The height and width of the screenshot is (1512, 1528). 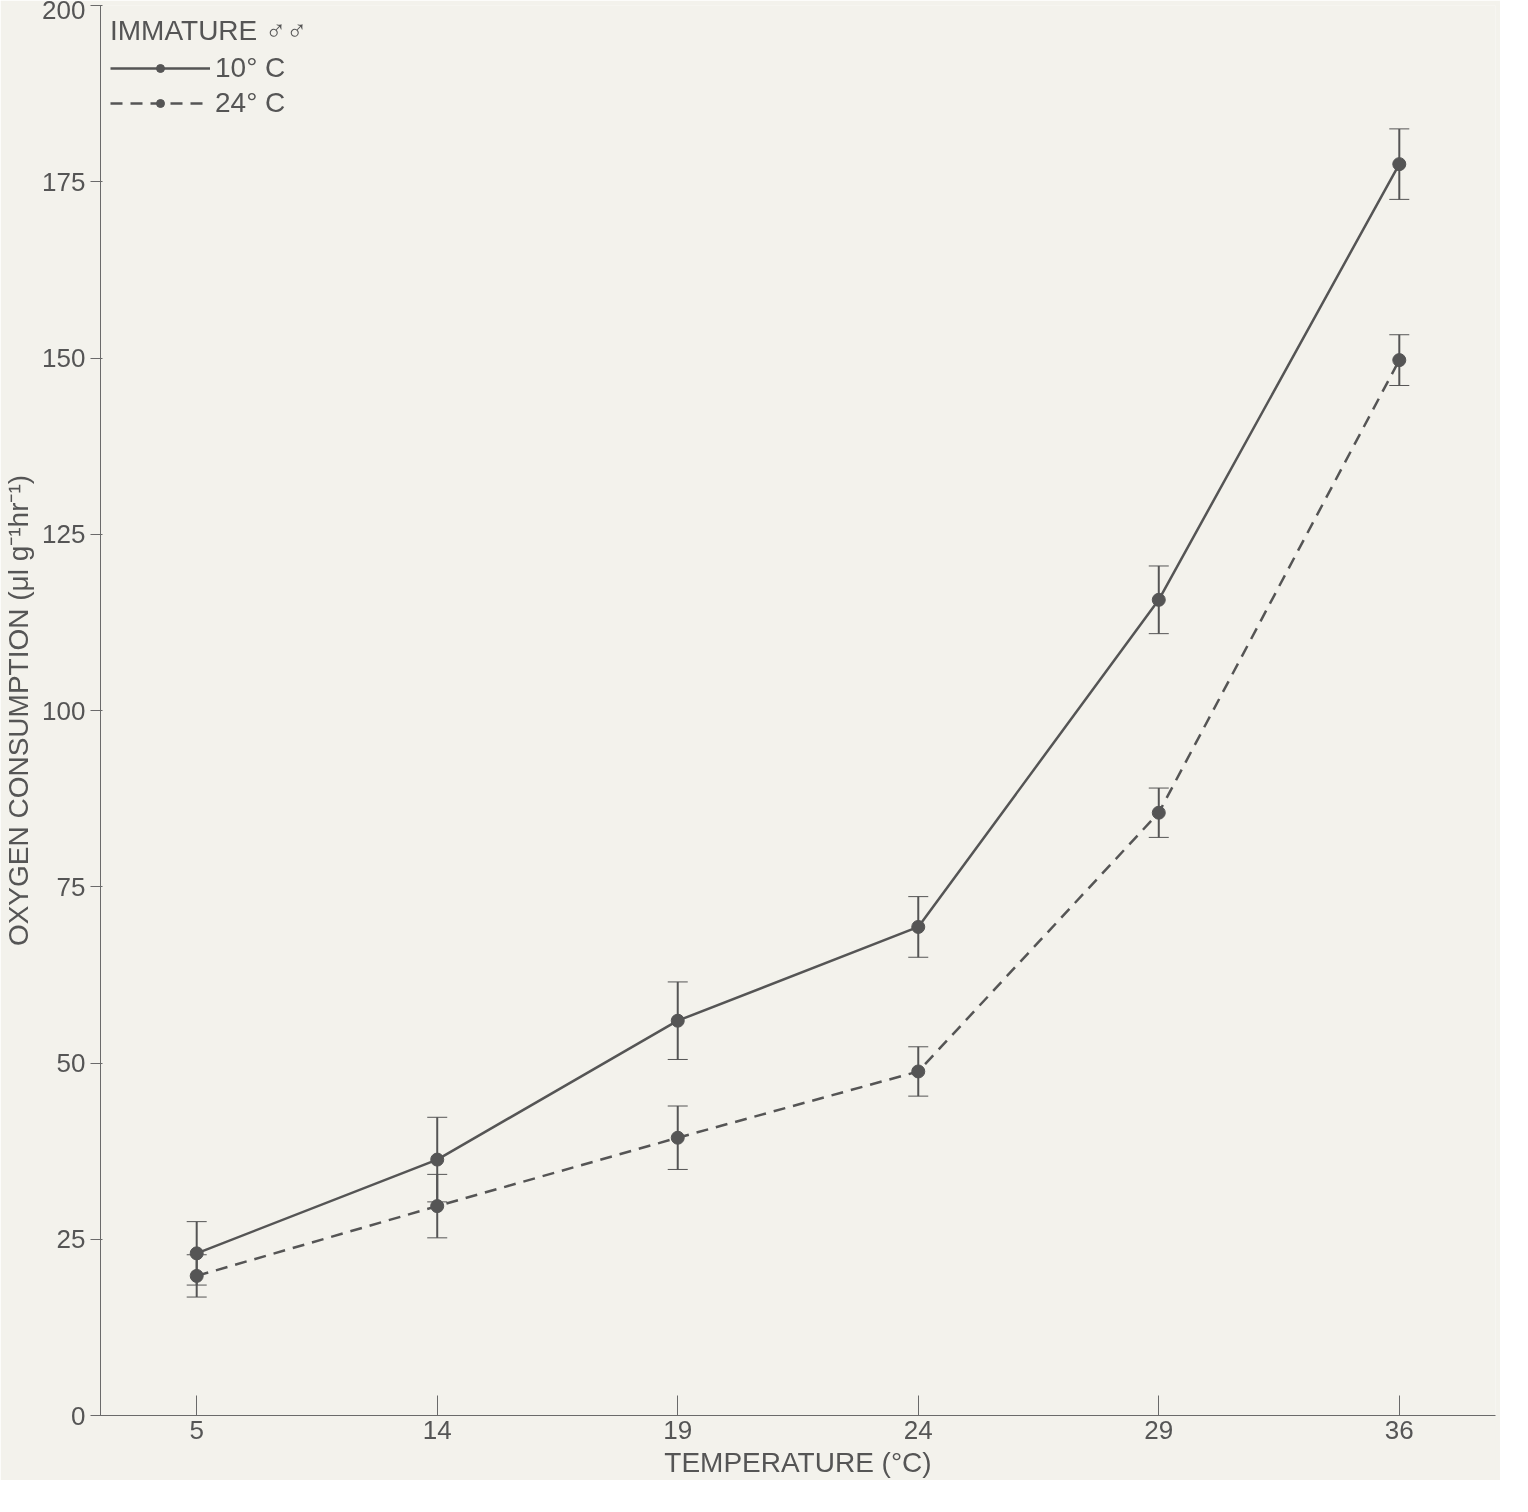 I want to click on x-tick-label: 29, so click(x=1159, y=1429).